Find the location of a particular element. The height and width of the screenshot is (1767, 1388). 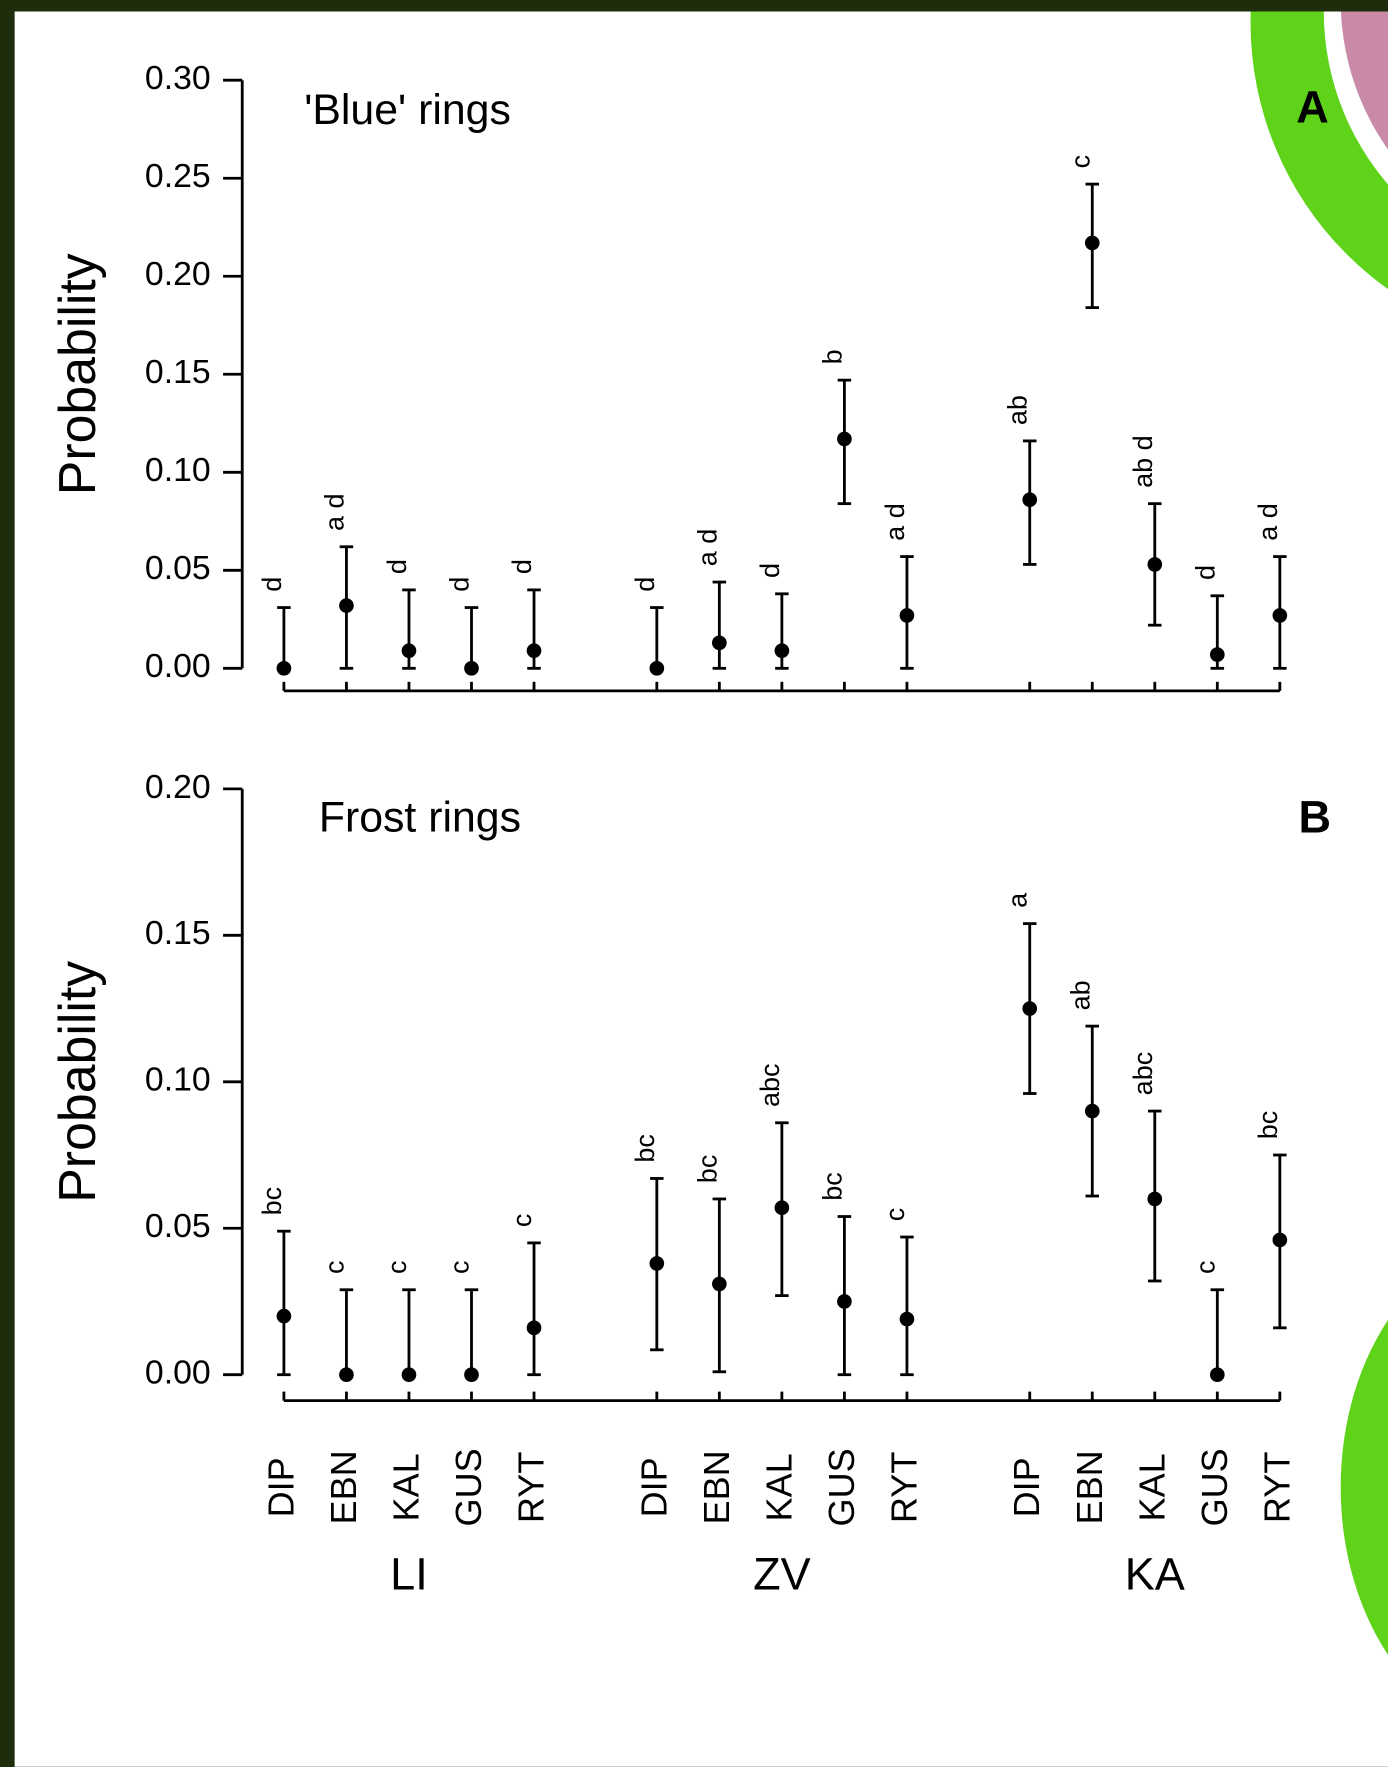

chart-title: Frost rings is located at coordinates (420, 818).